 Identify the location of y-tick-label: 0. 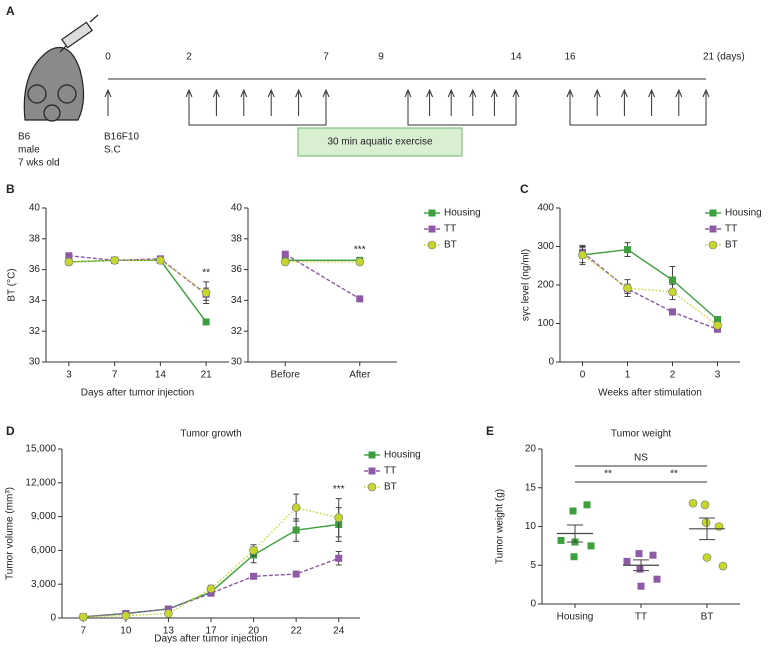
(533, 604).